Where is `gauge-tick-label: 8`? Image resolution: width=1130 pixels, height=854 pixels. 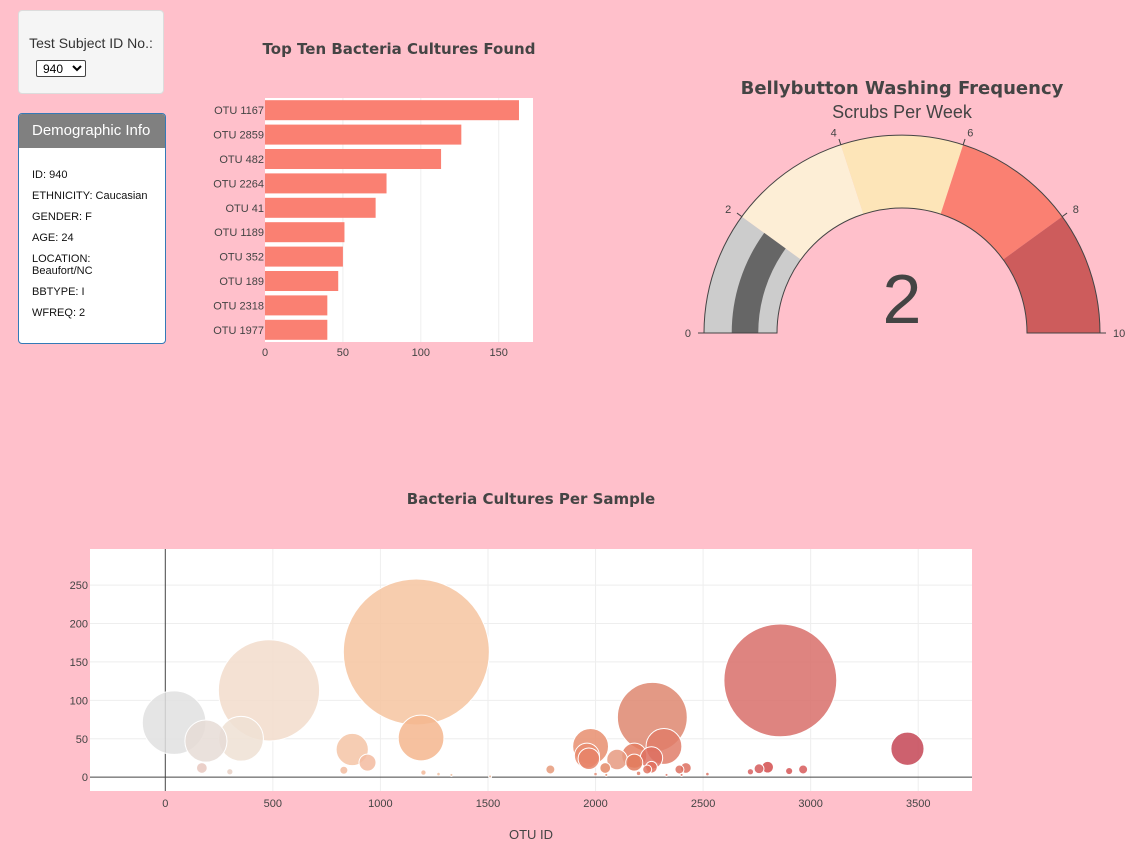 gauge-tick-label: 8 is located at coordinates (1076, 210).